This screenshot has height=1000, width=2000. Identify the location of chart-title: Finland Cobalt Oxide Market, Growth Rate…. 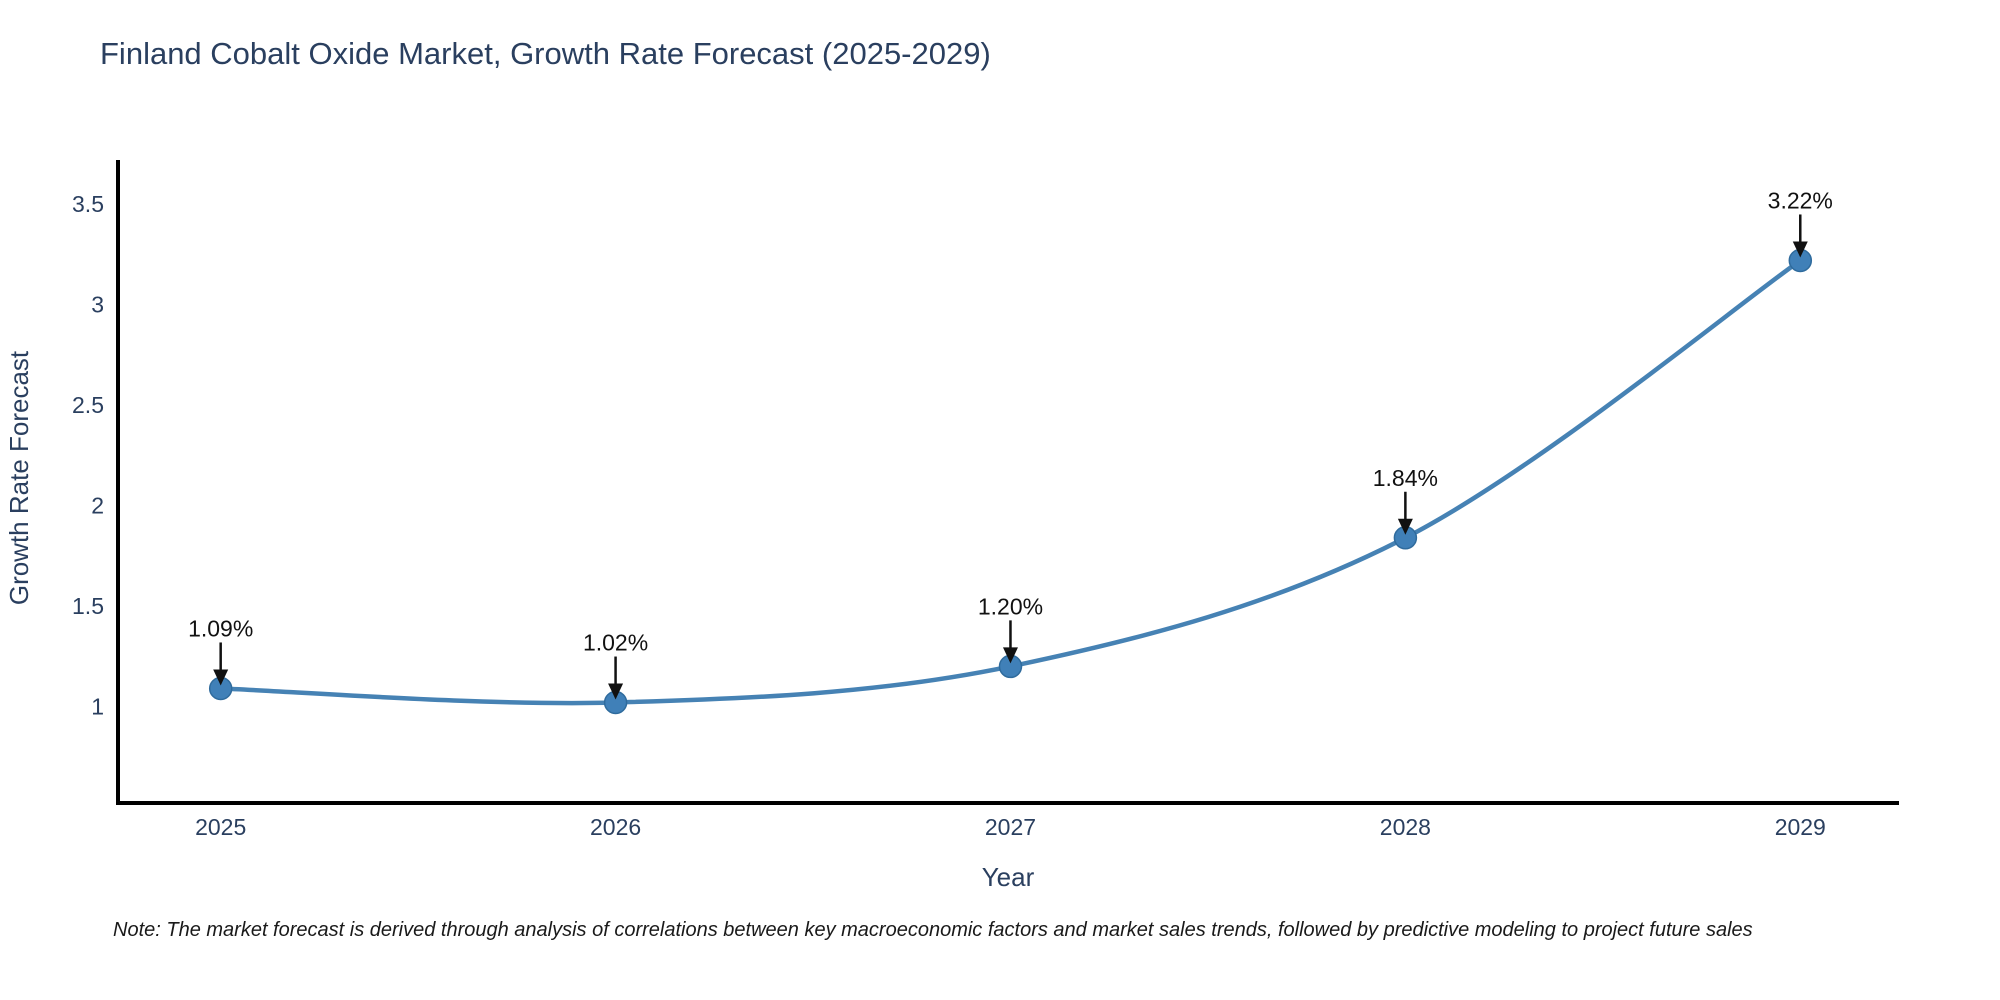
(545, 53).